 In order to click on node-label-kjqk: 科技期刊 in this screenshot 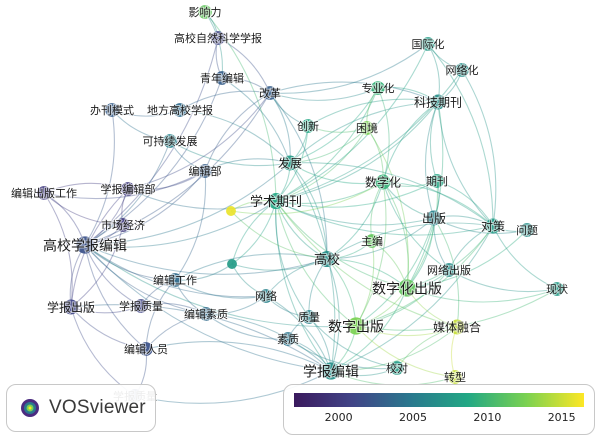, I will do `click(438, 103)`.